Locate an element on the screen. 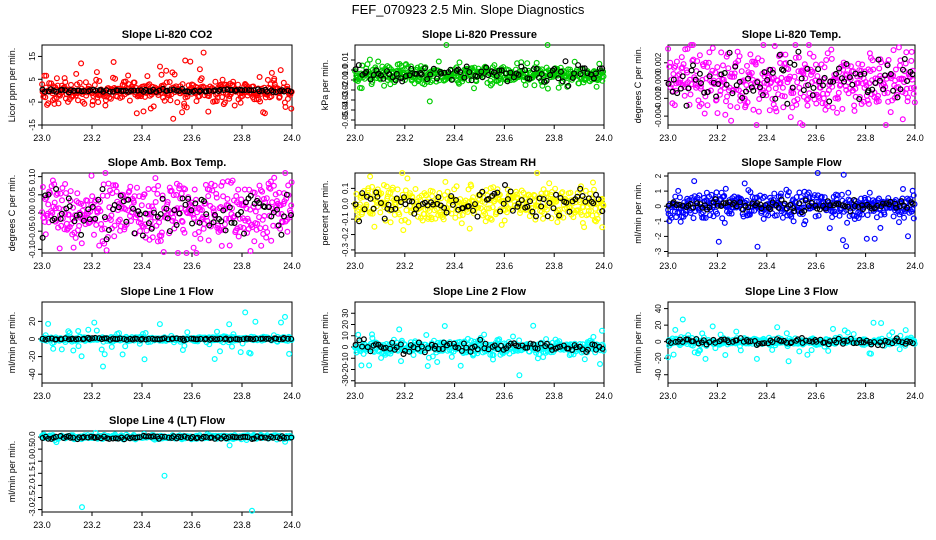  x-tick-label: 23.2 is located at coordinates (92, 396).